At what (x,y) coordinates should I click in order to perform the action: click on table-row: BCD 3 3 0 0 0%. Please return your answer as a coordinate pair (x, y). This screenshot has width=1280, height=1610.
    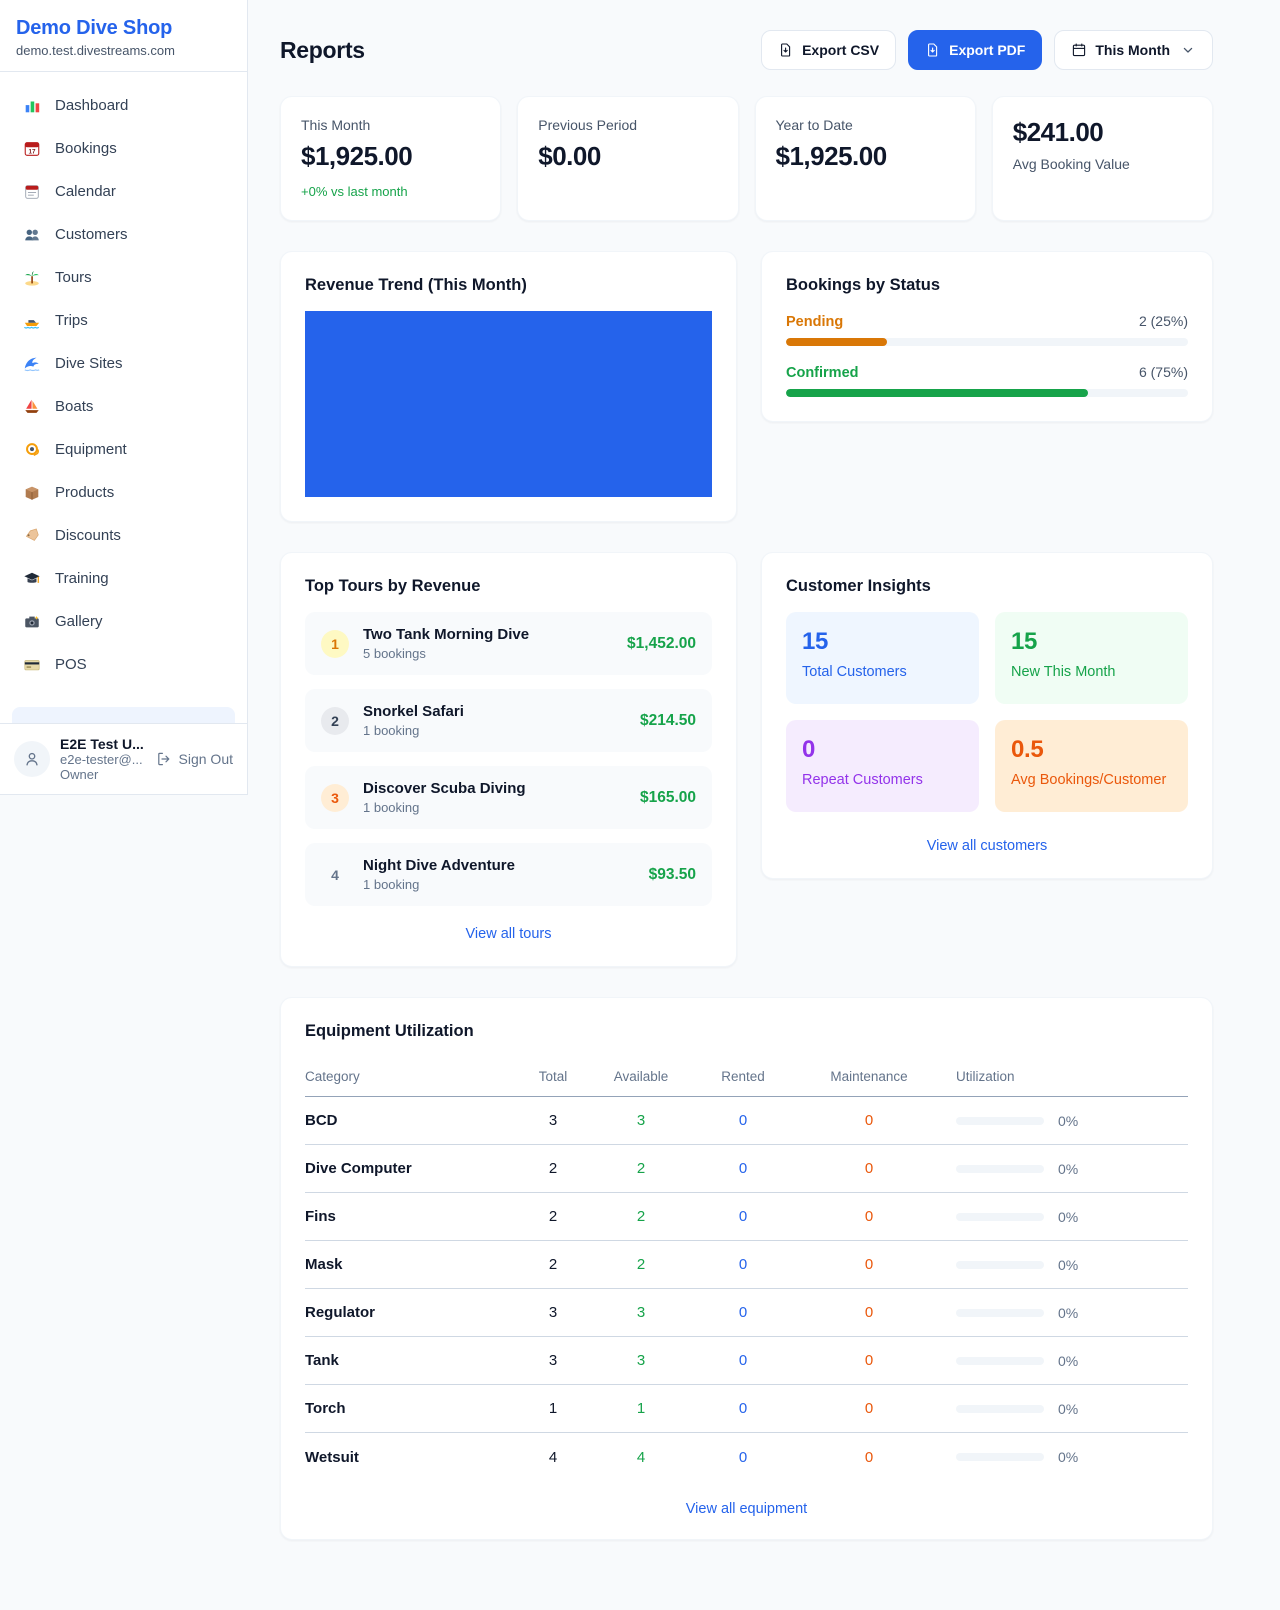
    Looking at the image, I should click on (746, 1121).